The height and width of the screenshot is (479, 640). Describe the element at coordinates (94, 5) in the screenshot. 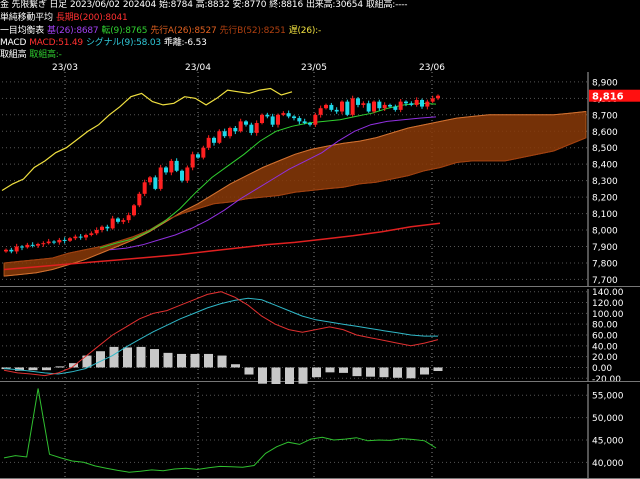

I see `date-label: 2023/06/02` at that location.